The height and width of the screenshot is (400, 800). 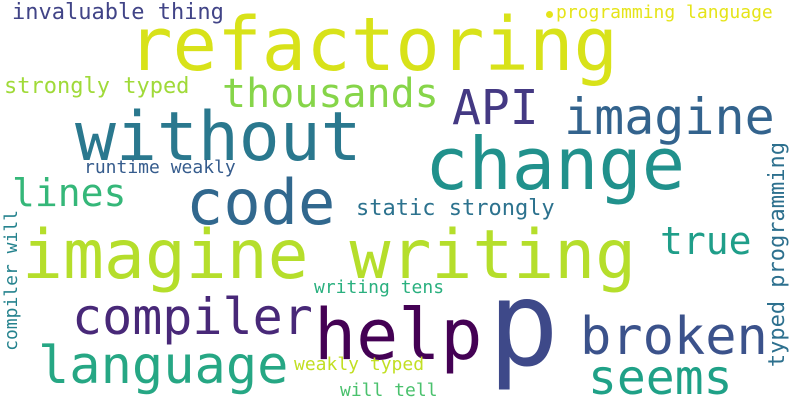 What do you see at coordinates (777, 255) in the screenshot?
I see `word-typed-programming: typed programming` at bounding box center [777, 255].